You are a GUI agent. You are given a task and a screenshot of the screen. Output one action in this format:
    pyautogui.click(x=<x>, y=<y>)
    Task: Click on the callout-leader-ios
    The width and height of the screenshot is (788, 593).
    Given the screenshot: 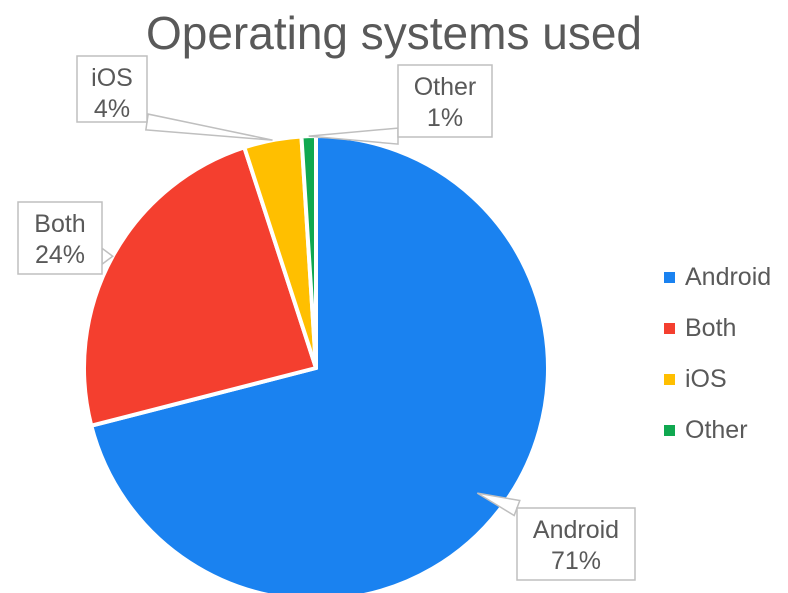 What is the action you would take?
    pyautogui.click(x=209, y=127)
    